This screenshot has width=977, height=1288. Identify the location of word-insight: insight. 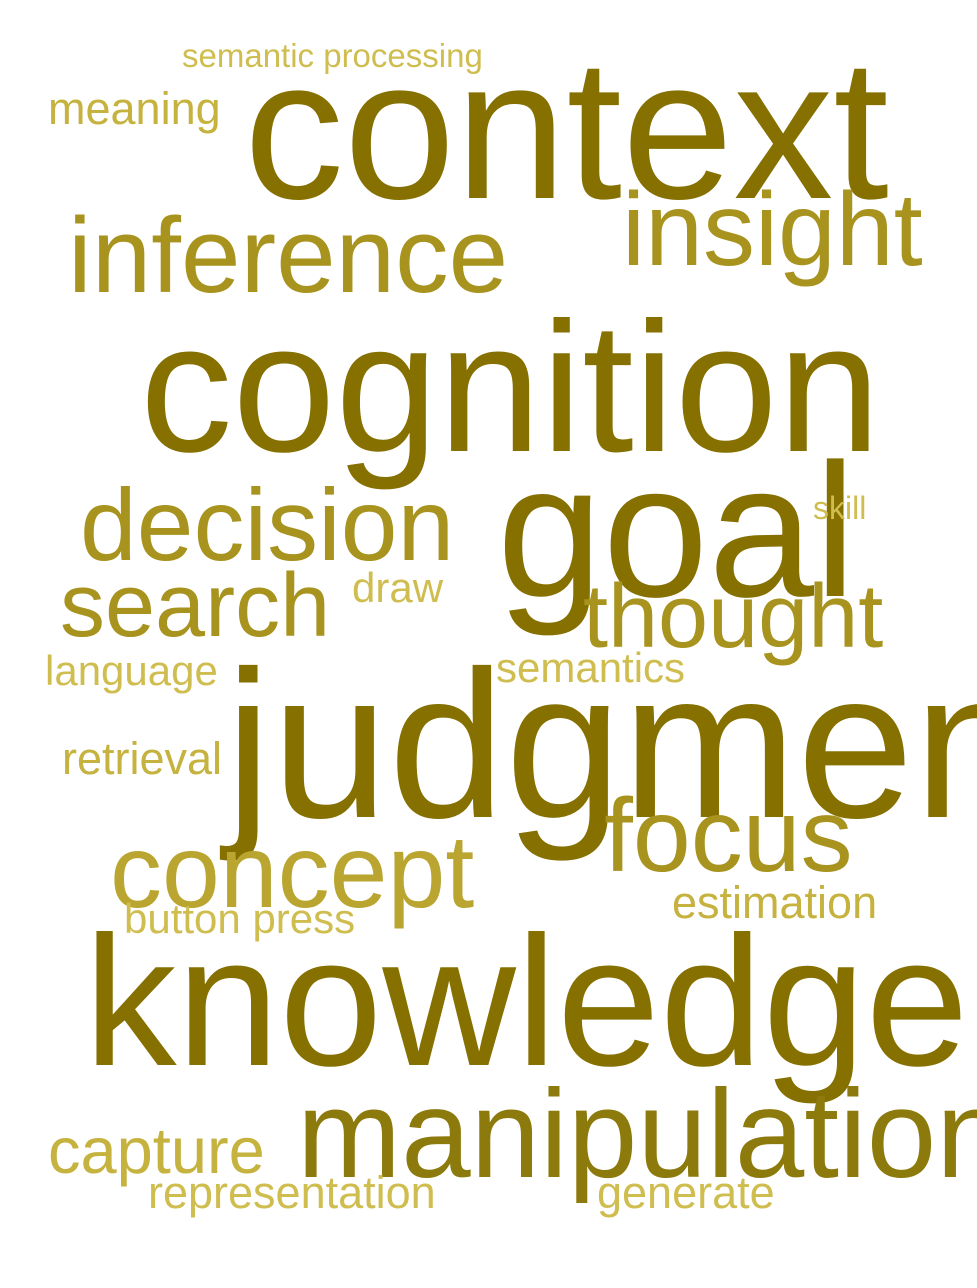
(772, 230).